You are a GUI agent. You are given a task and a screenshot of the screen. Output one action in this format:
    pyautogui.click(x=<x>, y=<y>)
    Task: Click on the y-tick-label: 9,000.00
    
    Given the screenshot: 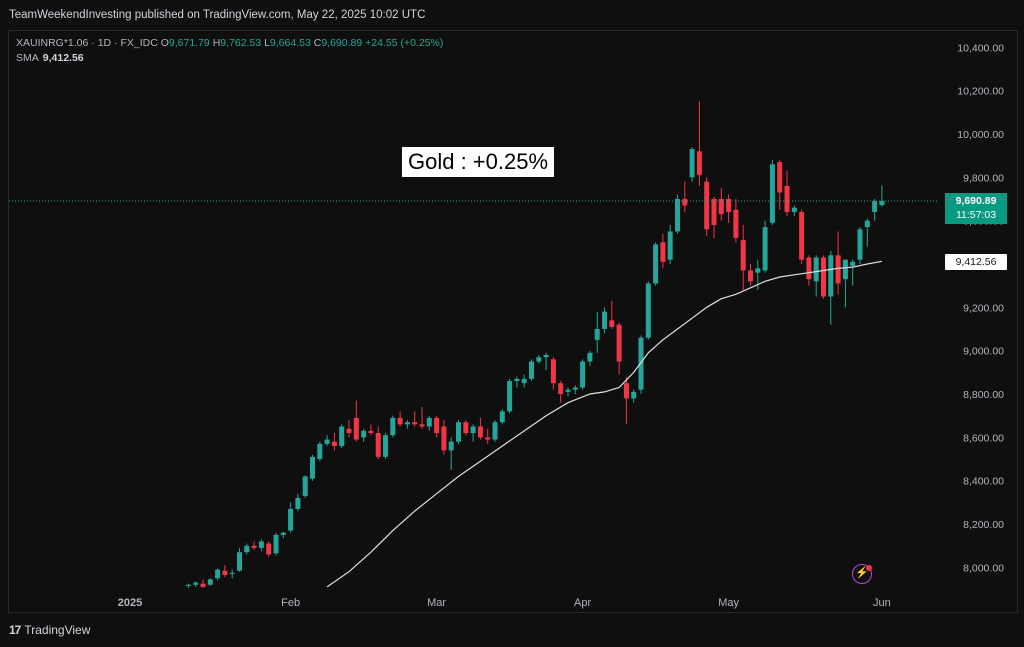 What is the action you would take?
    pyautogui.click(x=983, y=352)
    